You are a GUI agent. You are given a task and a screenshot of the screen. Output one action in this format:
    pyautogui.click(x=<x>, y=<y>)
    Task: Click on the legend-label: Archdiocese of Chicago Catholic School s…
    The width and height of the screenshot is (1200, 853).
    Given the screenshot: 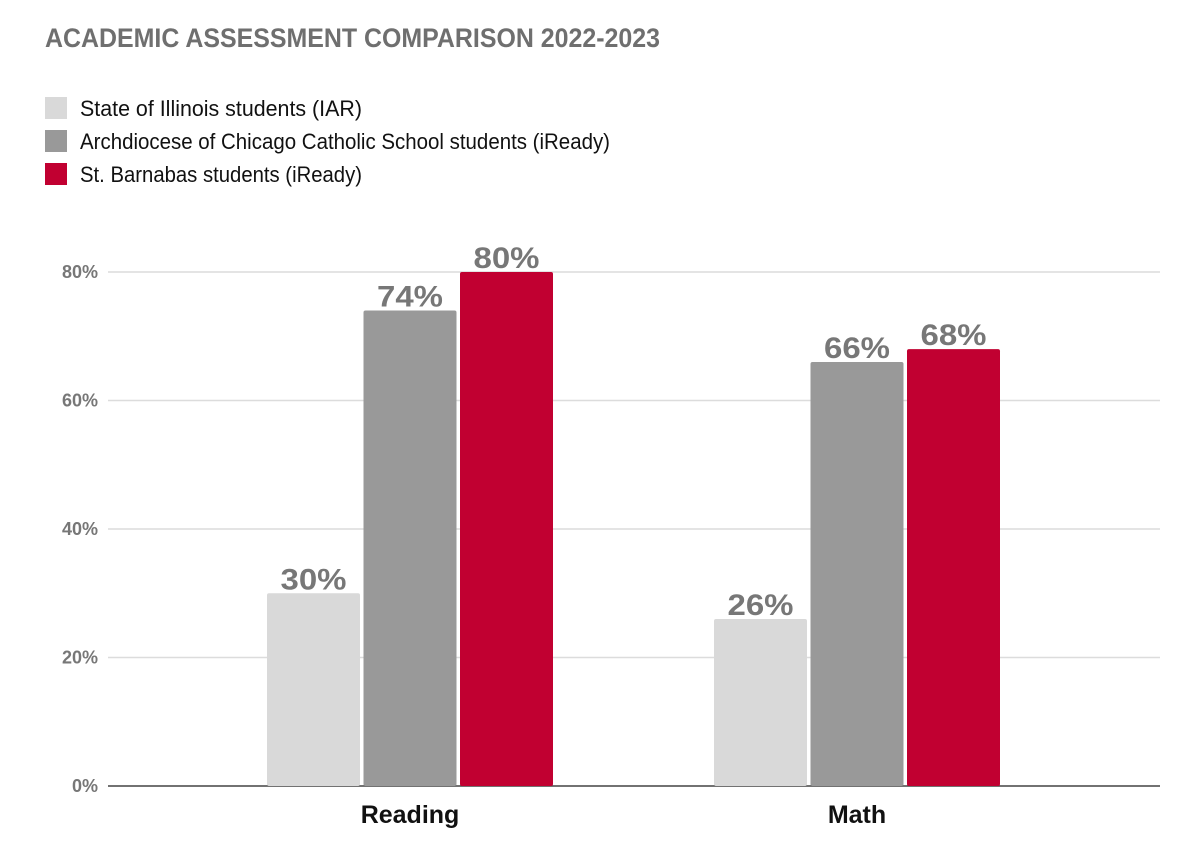 What is the action you would take?
    pyautogui.click(x=345, y=141)
    